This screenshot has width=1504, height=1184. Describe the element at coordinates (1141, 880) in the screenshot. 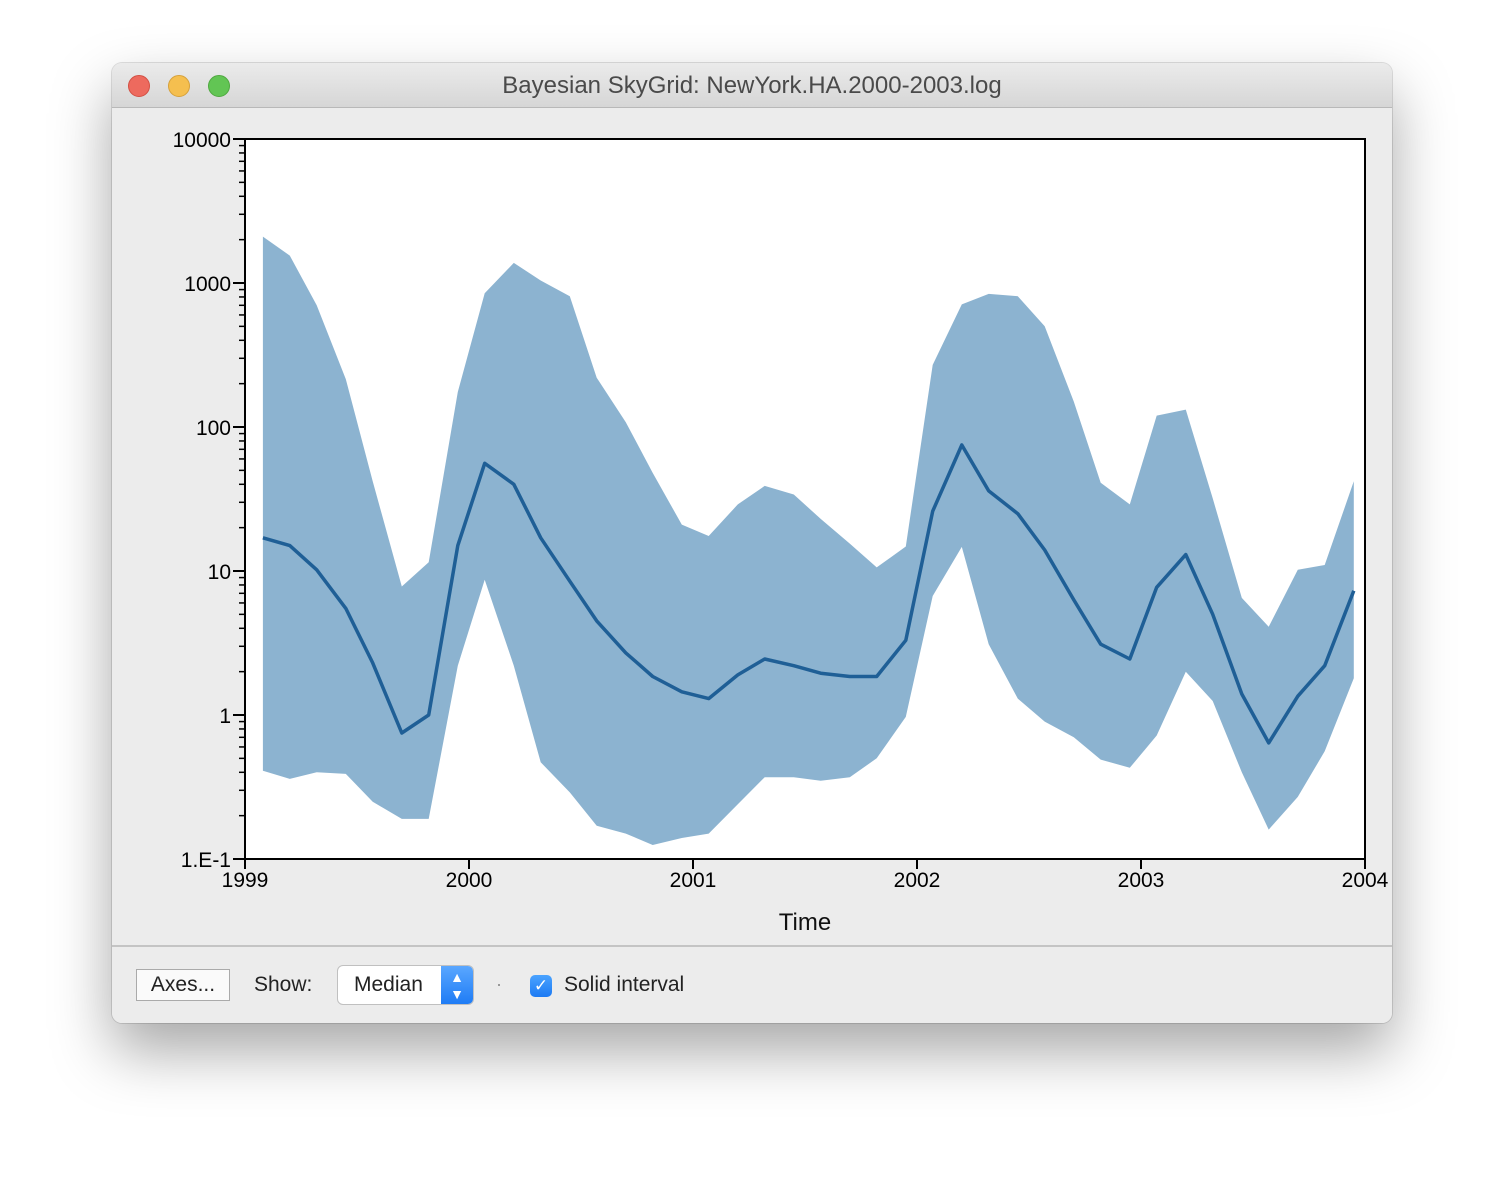

I see `x-tick-label: 2003` at that location.